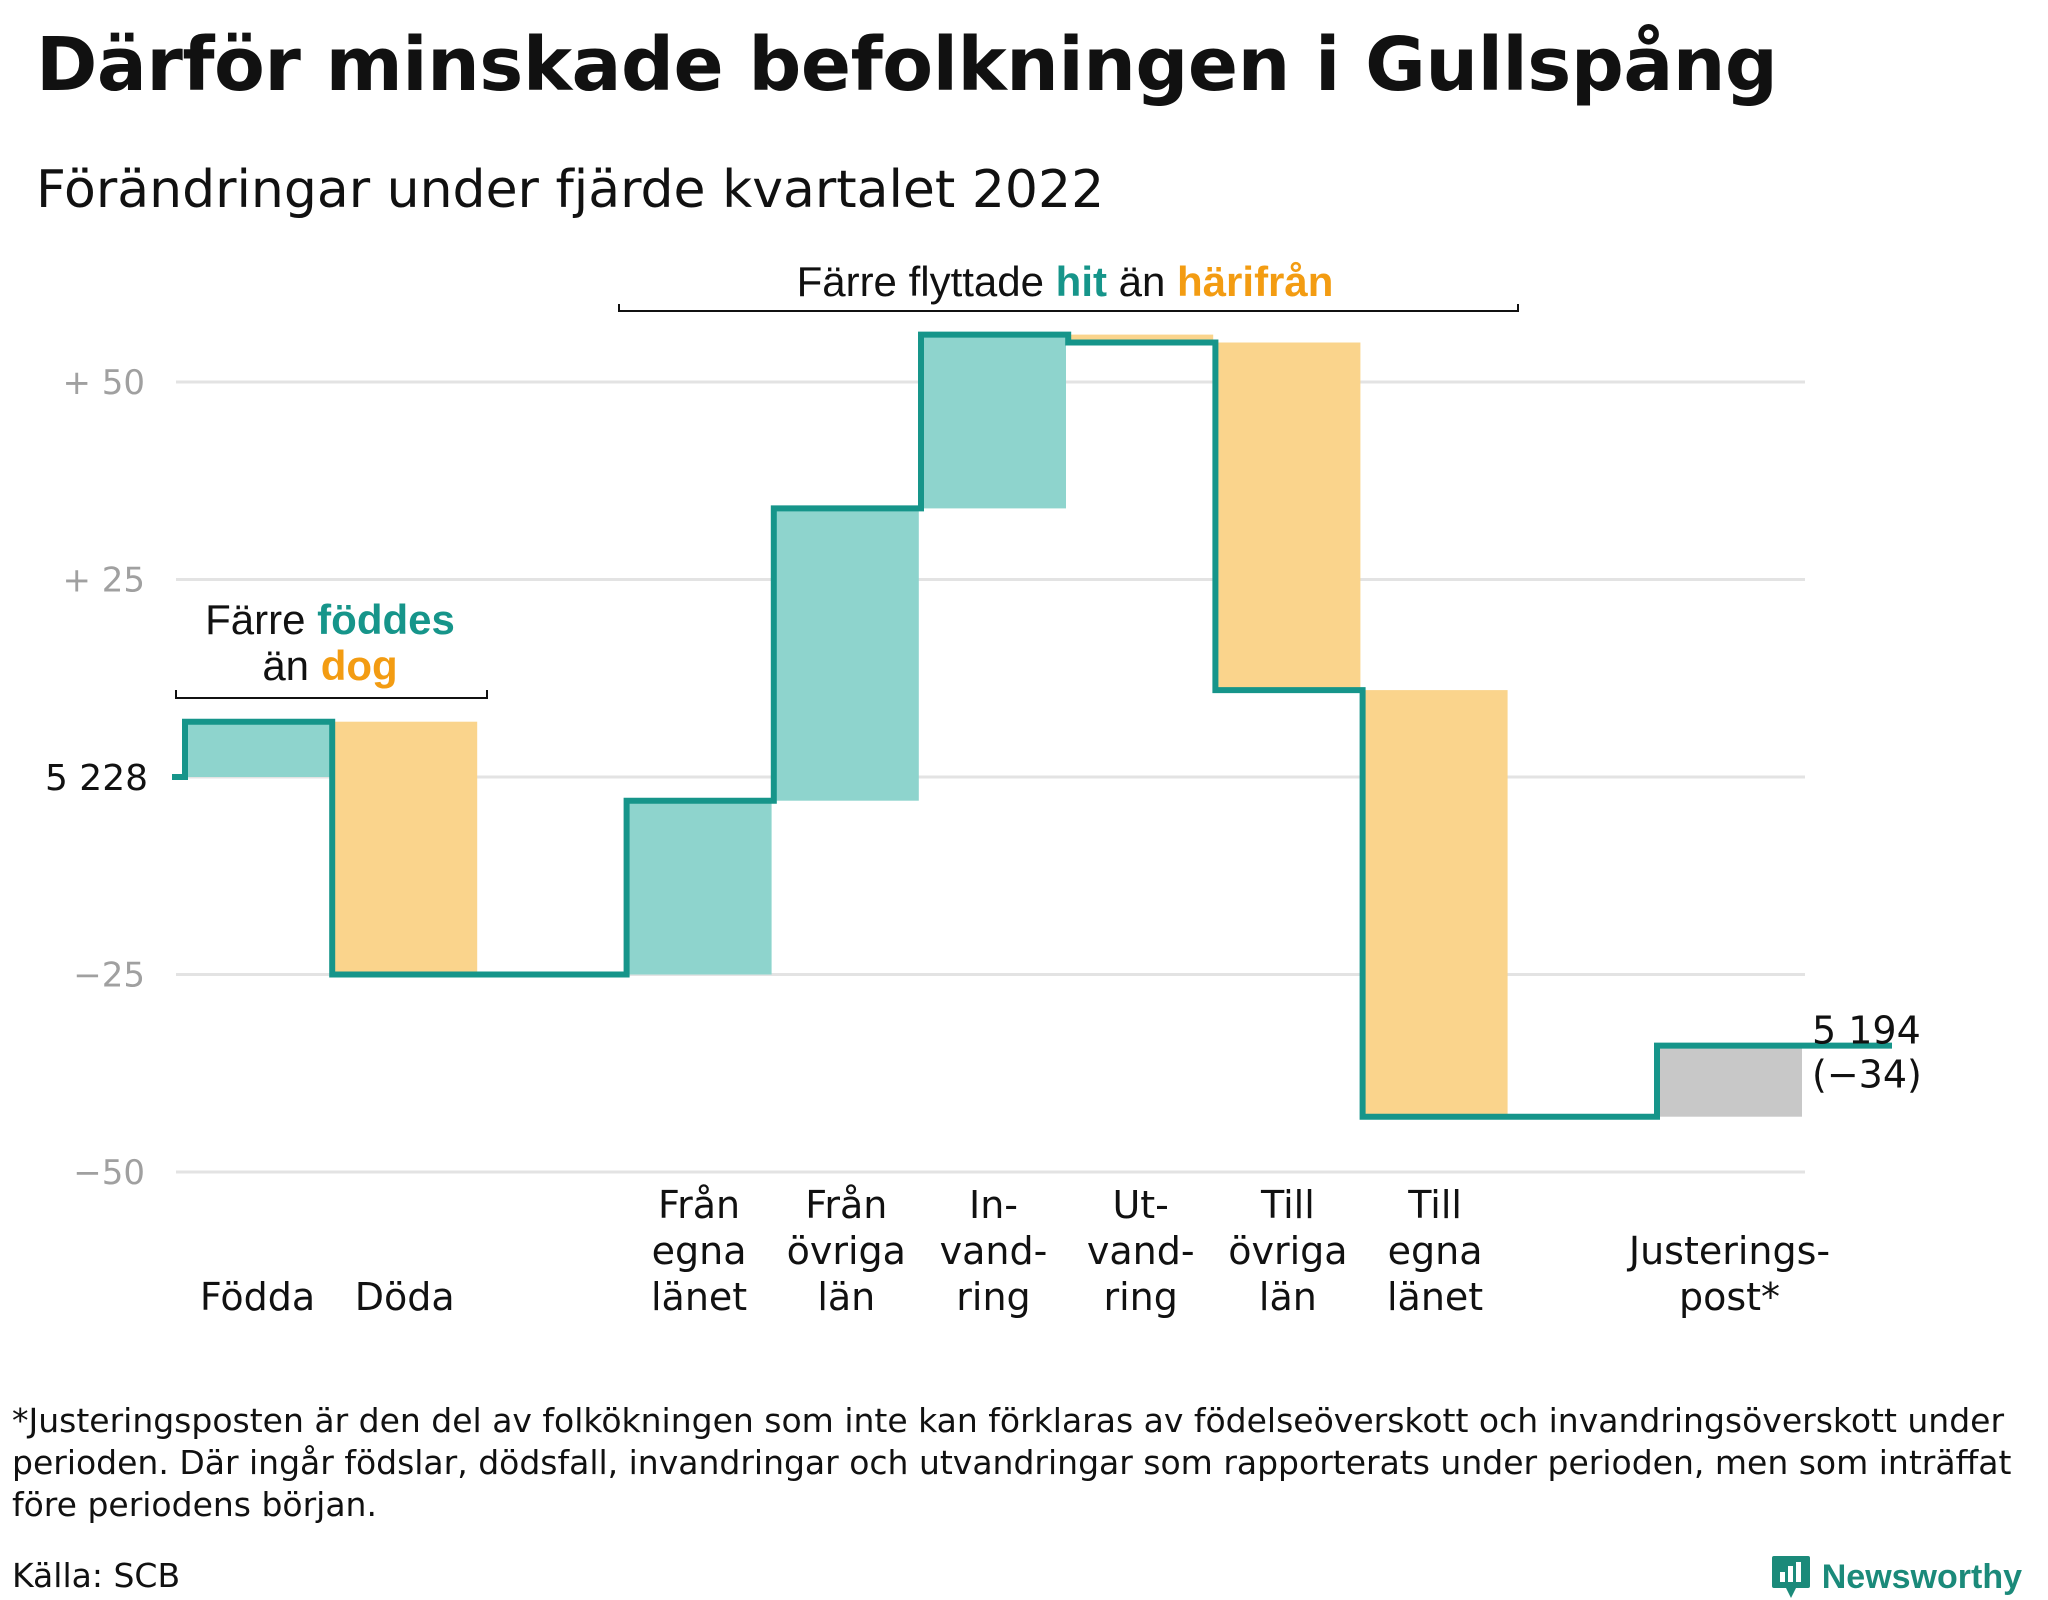 This screenshot has height=1600, width=2048. I want to click on category-label-till-egna-lanet: egna, so click(1435, 1251).